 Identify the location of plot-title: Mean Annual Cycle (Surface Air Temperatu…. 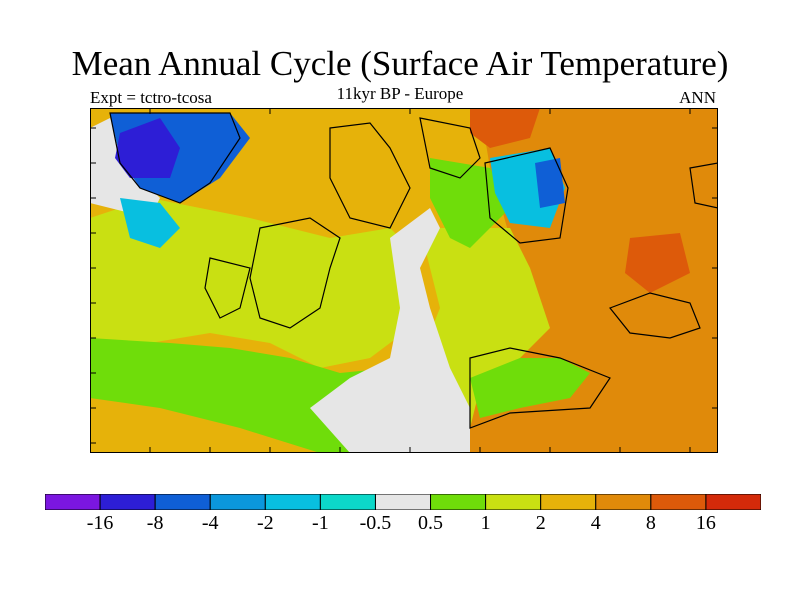
(400, 63).